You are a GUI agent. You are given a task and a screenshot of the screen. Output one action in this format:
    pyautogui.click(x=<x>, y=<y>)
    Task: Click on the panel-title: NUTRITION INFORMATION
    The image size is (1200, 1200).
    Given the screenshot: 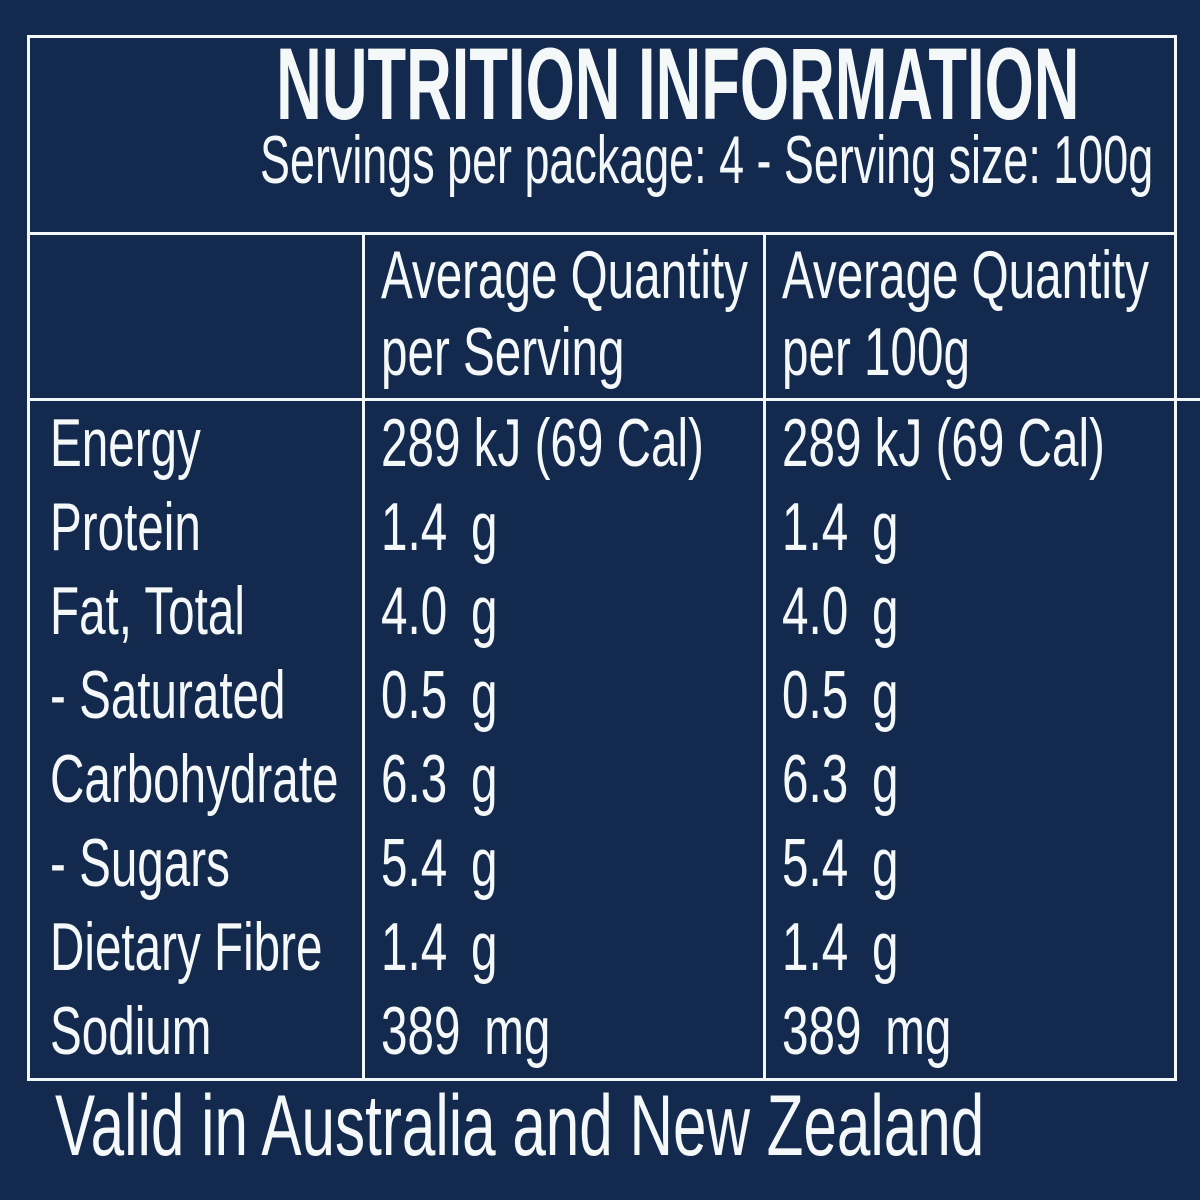 What is the action you would take?
    pyautogui.click(x=602, y=84)
    